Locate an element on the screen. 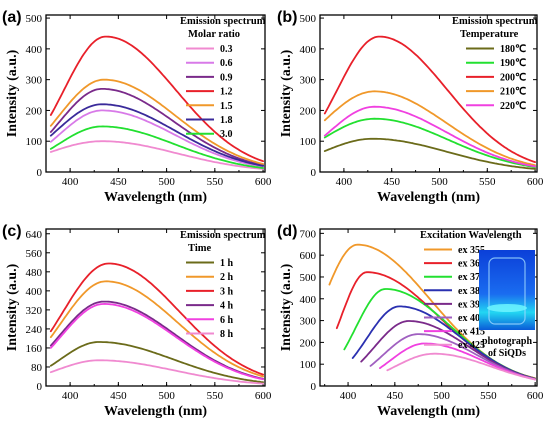  legend-entry: 4 h is located at coordinates (227, 306).